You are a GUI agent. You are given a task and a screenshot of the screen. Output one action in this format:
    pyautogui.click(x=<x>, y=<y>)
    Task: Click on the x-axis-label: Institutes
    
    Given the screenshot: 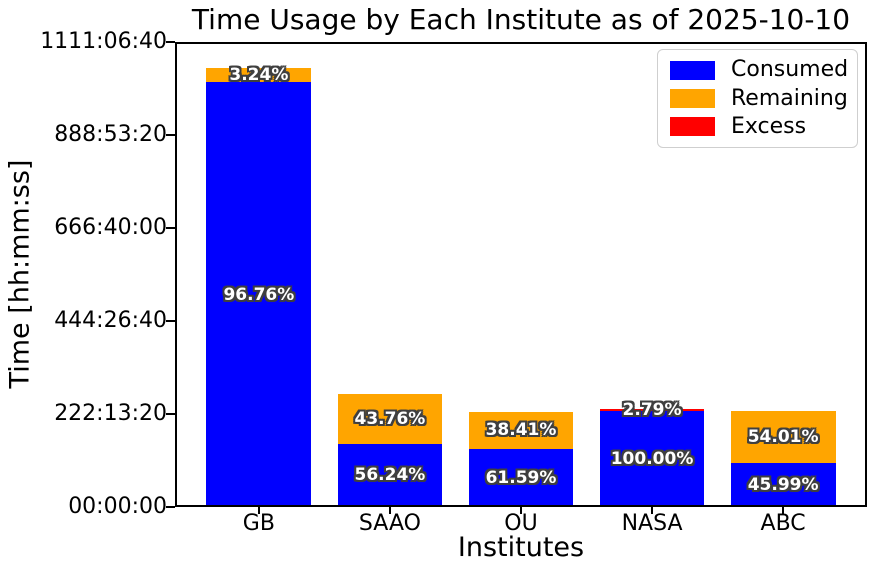 What is the action you would take?
    pyautogui.click(x=521, y=547)
    